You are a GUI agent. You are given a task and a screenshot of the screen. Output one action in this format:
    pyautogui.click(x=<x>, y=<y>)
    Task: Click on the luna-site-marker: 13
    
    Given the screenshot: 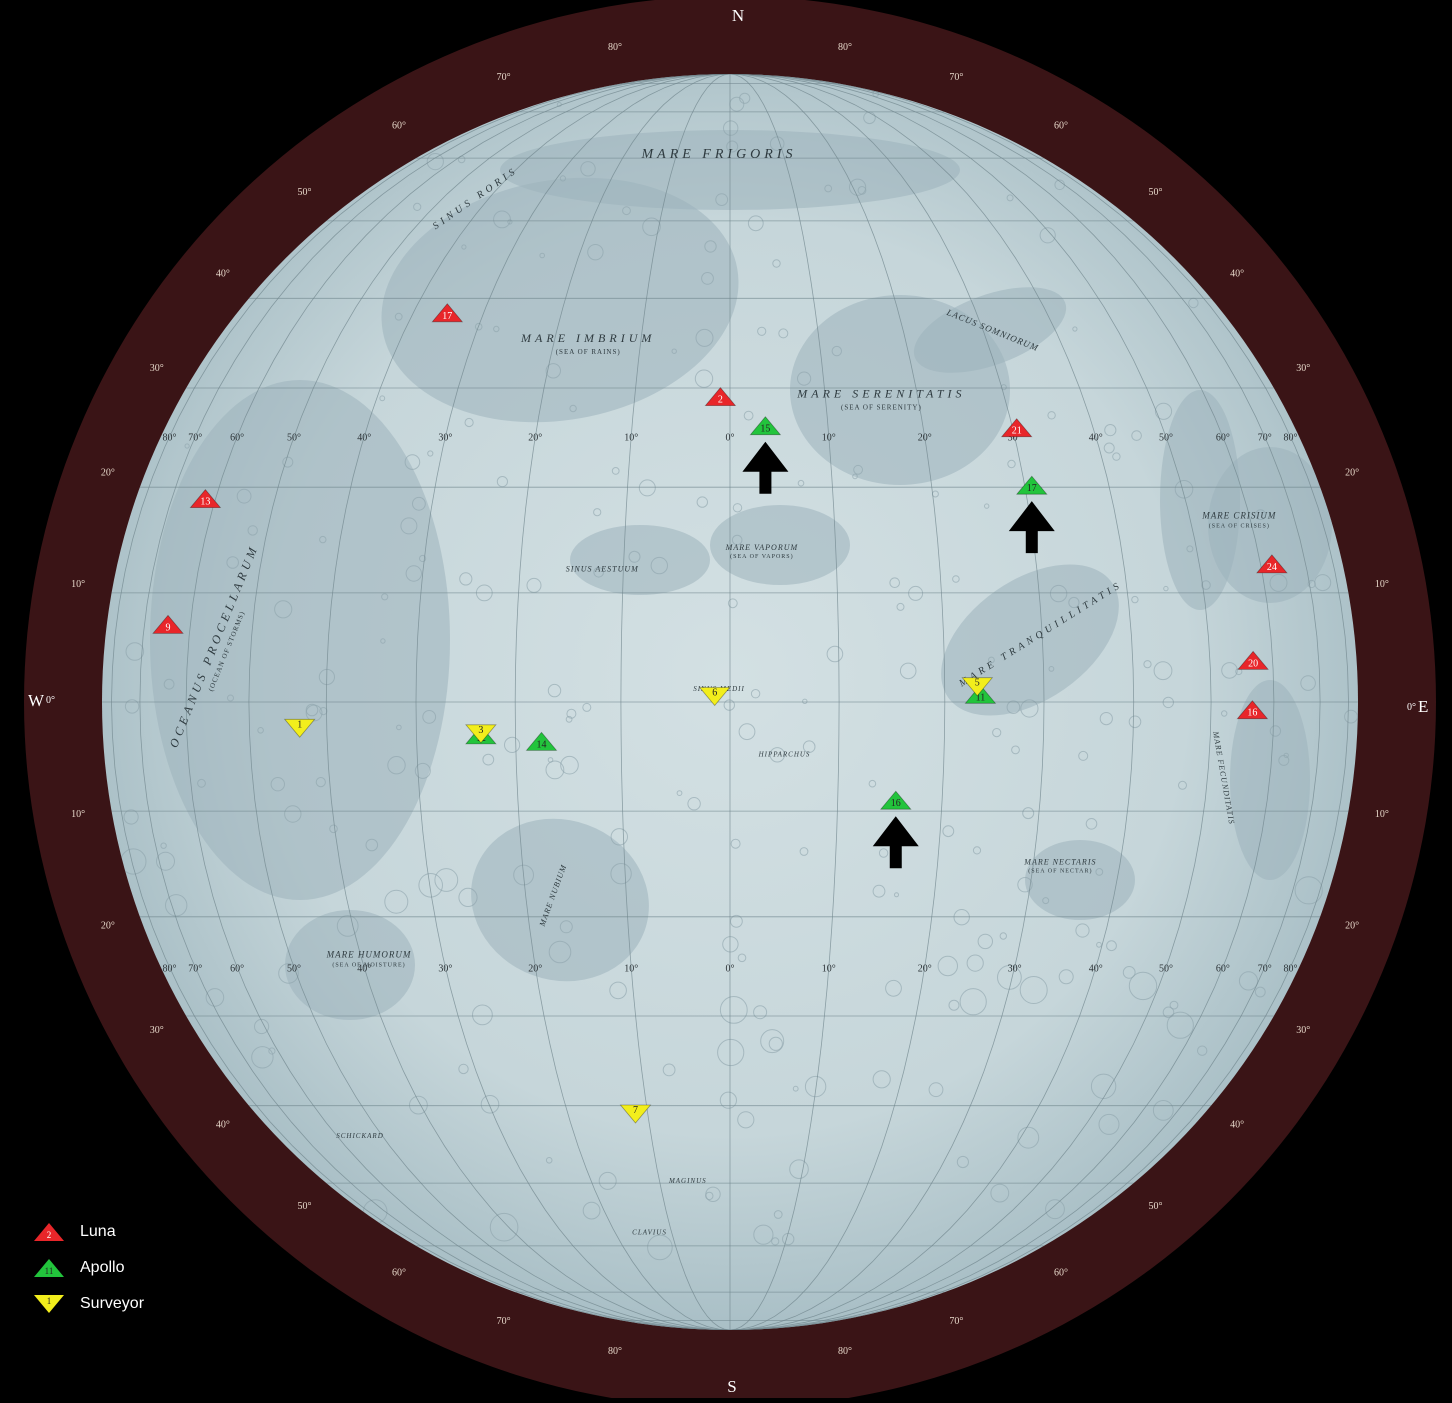 What is the action you would take?
    pyautogui.click(x=205, y=498)
    